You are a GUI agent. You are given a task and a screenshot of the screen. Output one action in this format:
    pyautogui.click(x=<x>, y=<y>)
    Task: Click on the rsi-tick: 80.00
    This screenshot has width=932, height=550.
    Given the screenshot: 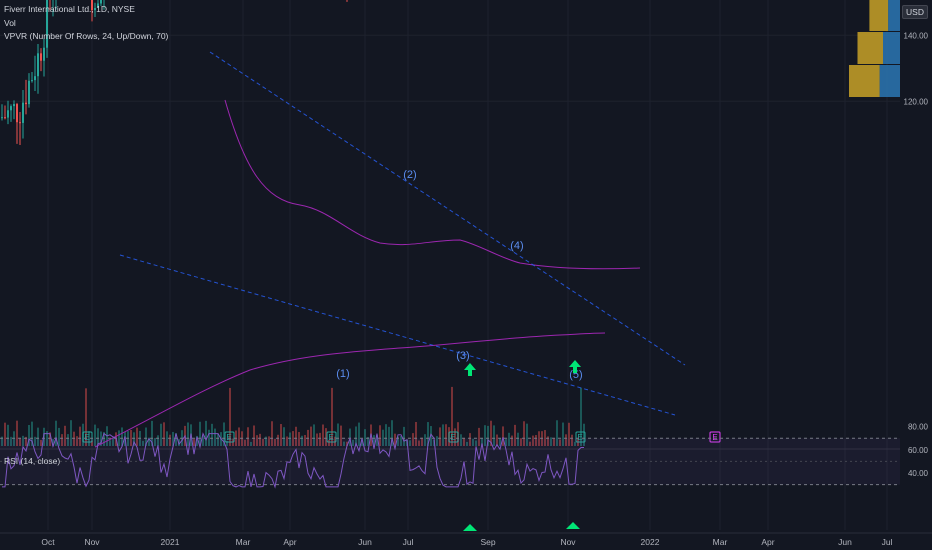 What is the action you would take?
    pyautogui.click(x=918, y=427)
    